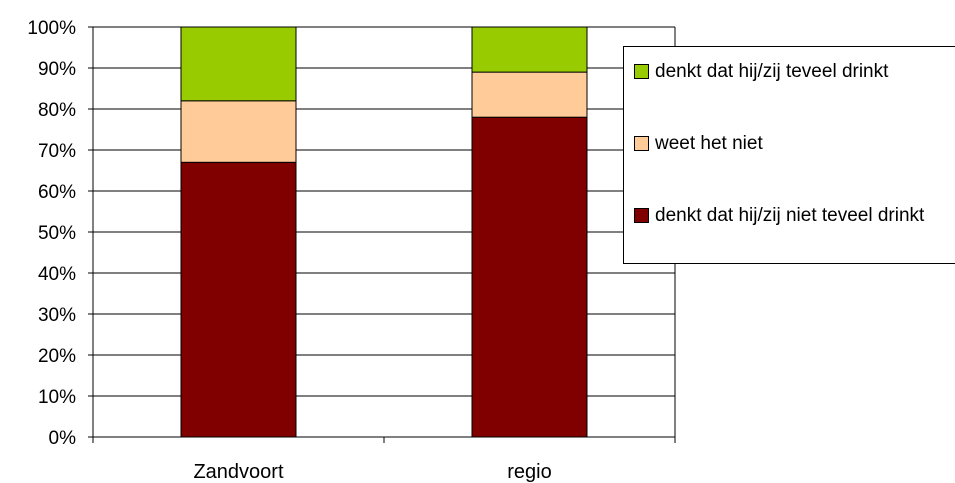 This screenshot has width=955, height=483. I want to click on legend-label-teveel: denkt dat hij/zij teveel drinkt, so click(772, 71).